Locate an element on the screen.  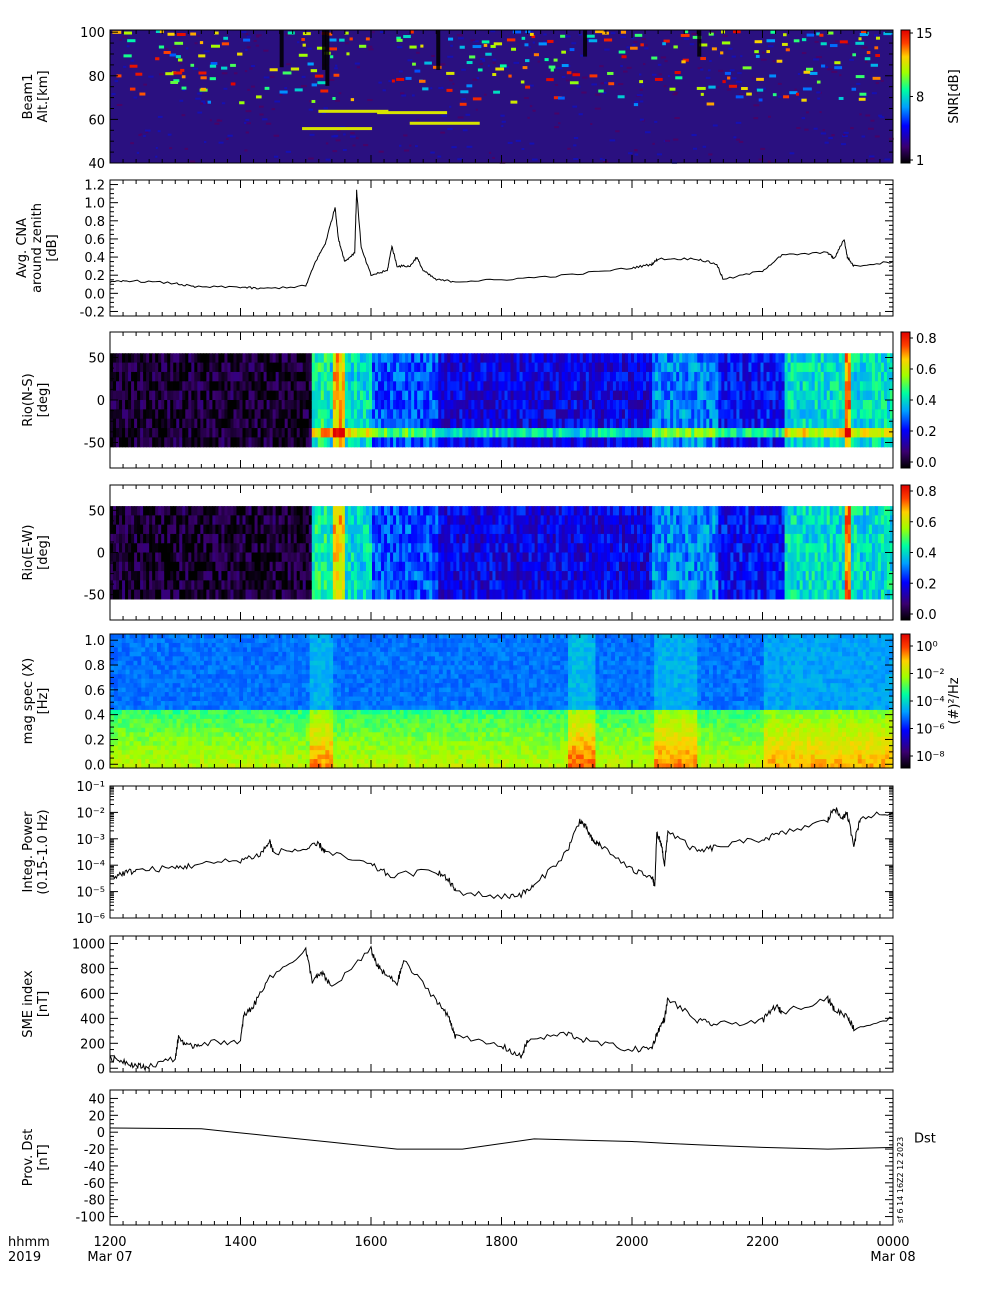
rio-ns-colorbar-tick: 0.4 is located at coordinates (926, 401).